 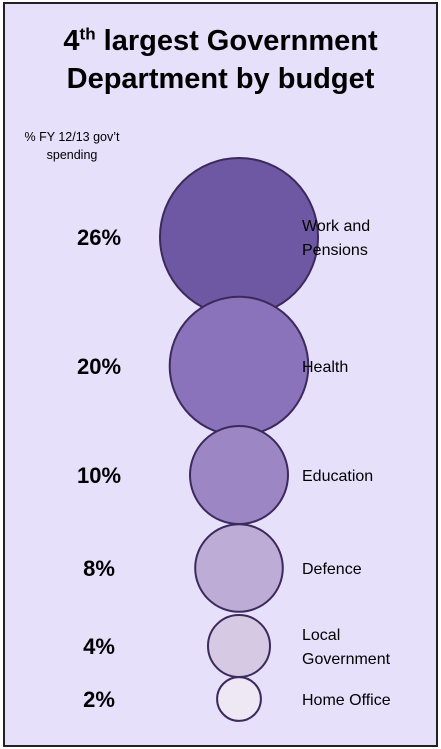 What do you see at coordinates (99, 646) in the screenshot?
I see `value-label-local-government: 4%` at bounding box center [99, 646].